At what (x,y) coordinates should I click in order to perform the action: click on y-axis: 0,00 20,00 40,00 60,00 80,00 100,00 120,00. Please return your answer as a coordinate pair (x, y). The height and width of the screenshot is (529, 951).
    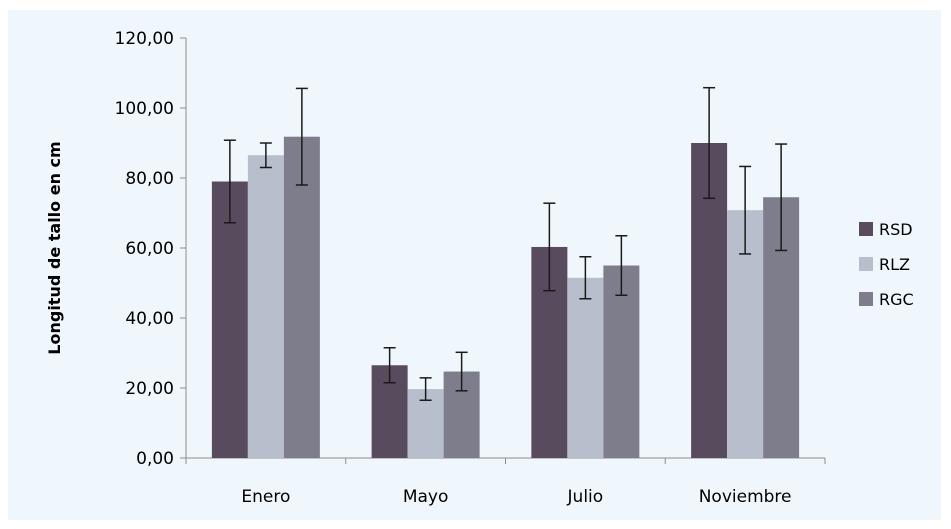
    Looking at the image, I should click on (151, 249).